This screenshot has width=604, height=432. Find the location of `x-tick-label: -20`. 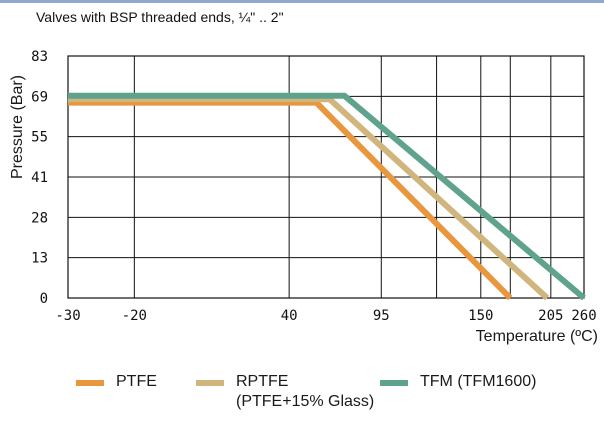

x-tick-label: -20 is located at coordinates (134, 316).